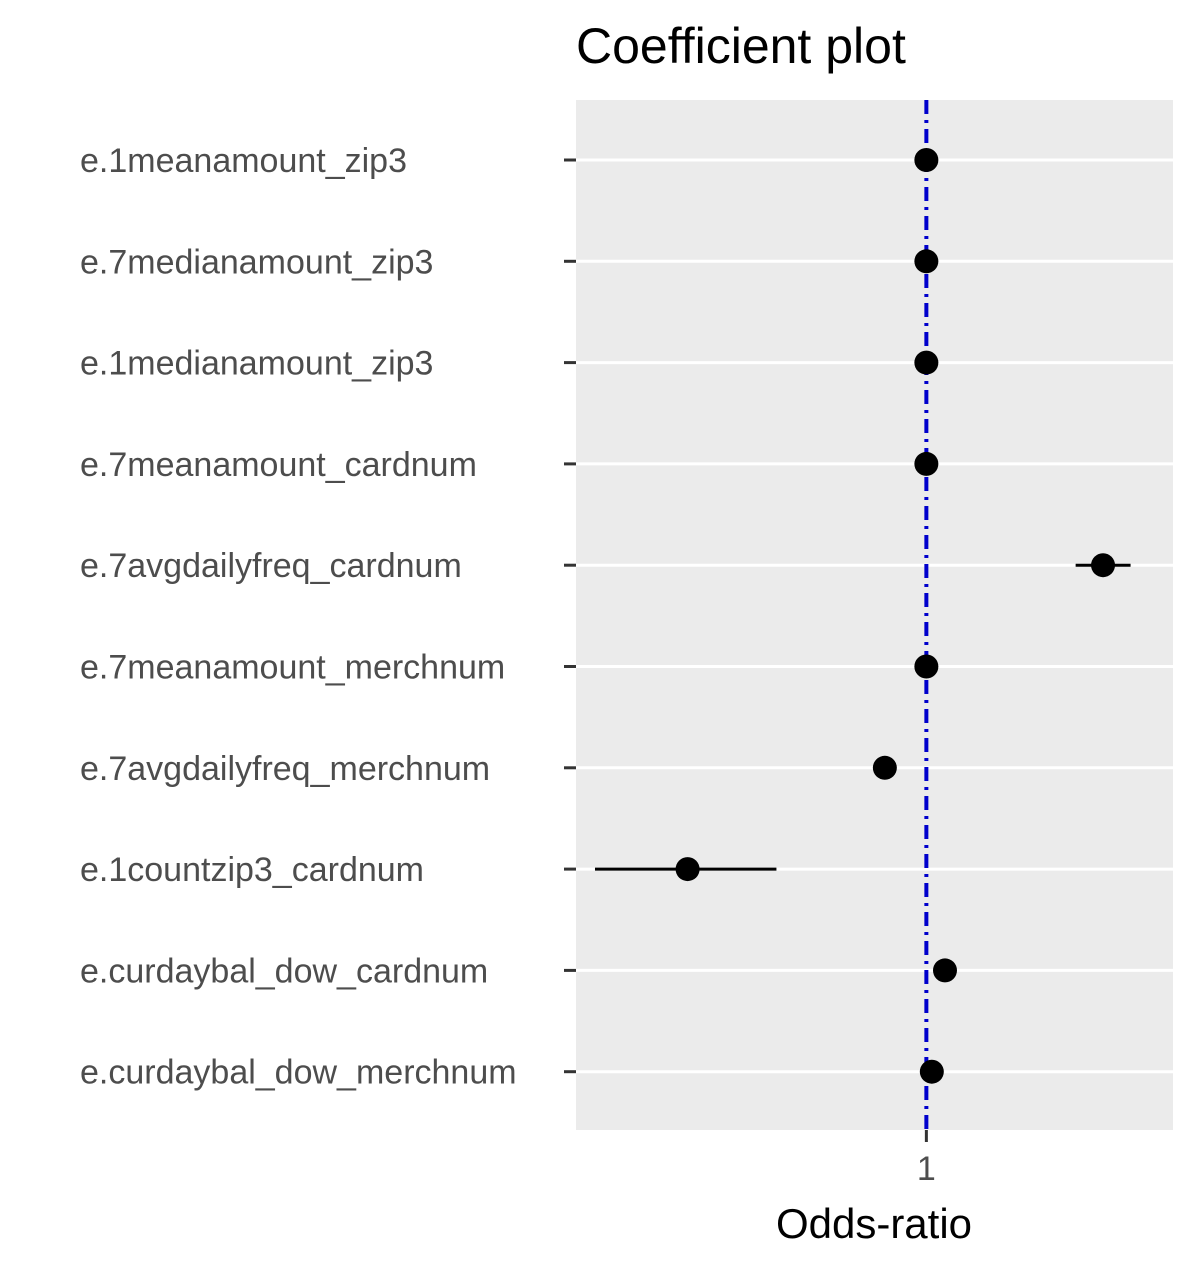  Describe the element at coordinates (298, 1073) in the screenshot. I see `y-tick-label: e.curdaybal_dow_merchnum` at that location.